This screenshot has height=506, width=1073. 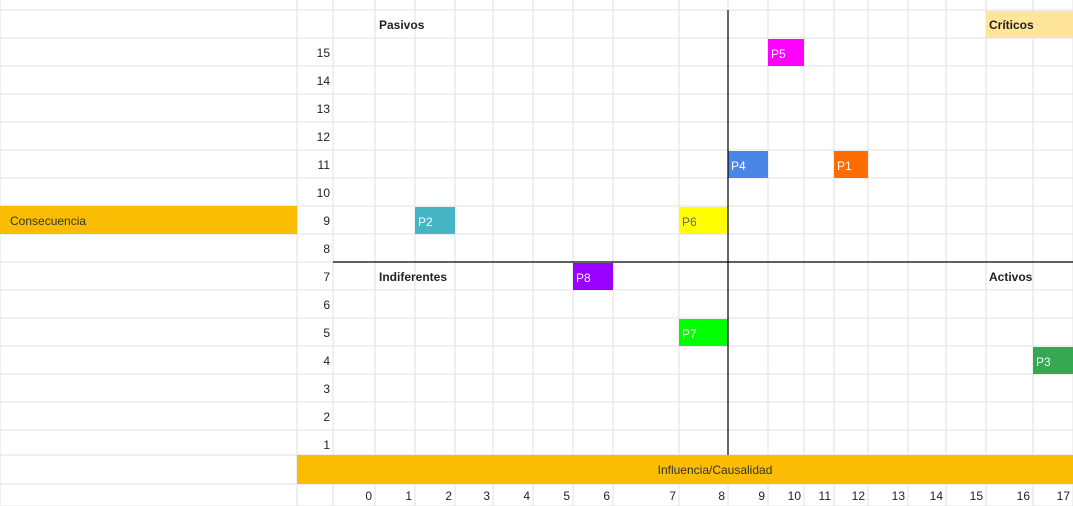 What do you see at coordinates (672, 496) in the screenshot?
I see `x-tick-label: 7` at bounding box center [672, 496].